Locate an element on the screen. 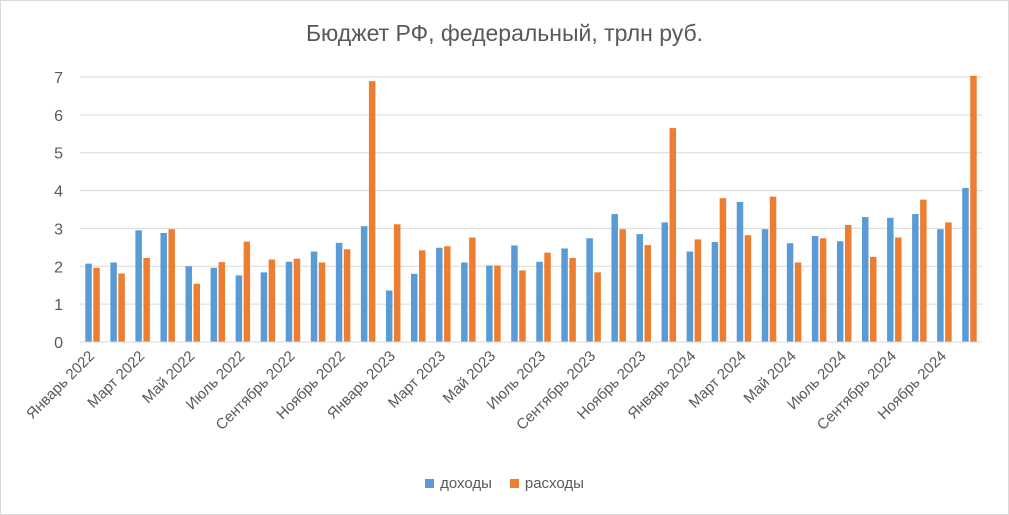  legend: доходы расходы is located at coordinates (504, 483).